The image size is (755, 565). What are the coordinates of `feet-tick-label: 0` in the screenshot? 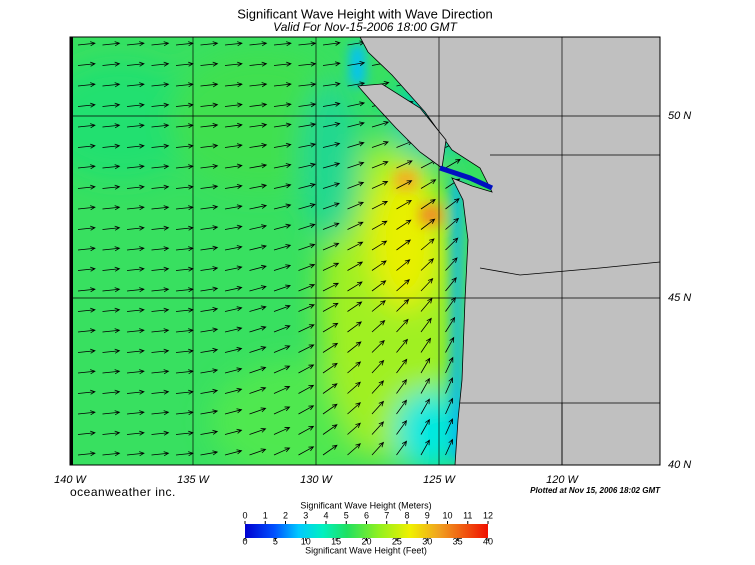 It's located at (244, 541).